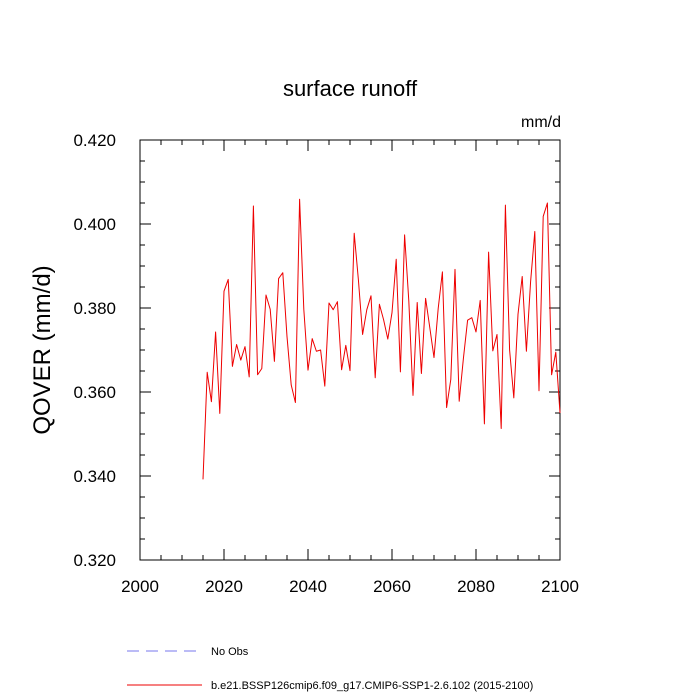 The image size is (700, 700). What do you see at coordinates (94, 224) in the screenshot?
I see `y-tick-label: 0.400` at bounding box center [94, 224].